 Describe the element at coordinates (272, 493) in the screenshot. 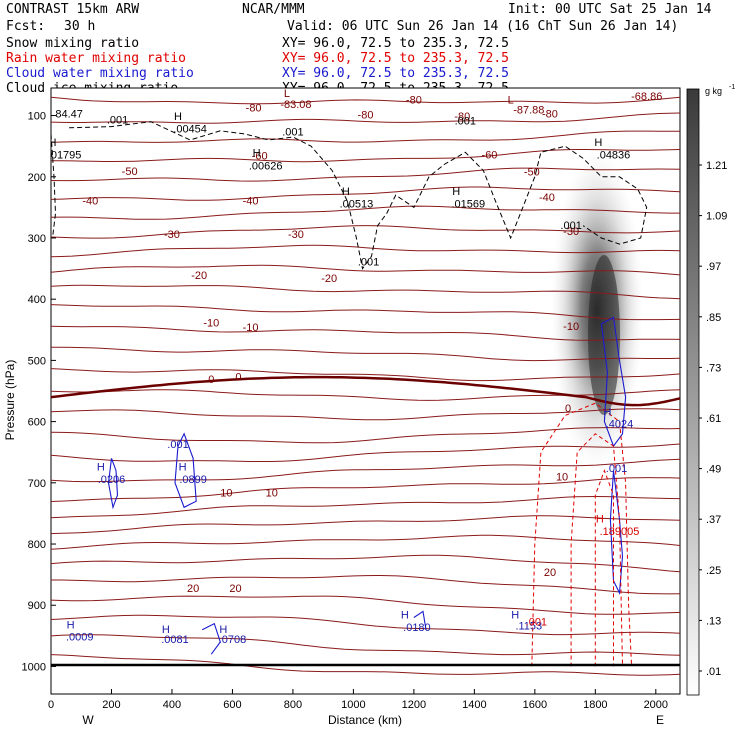

I see `isotherm-label: 10` at that location.